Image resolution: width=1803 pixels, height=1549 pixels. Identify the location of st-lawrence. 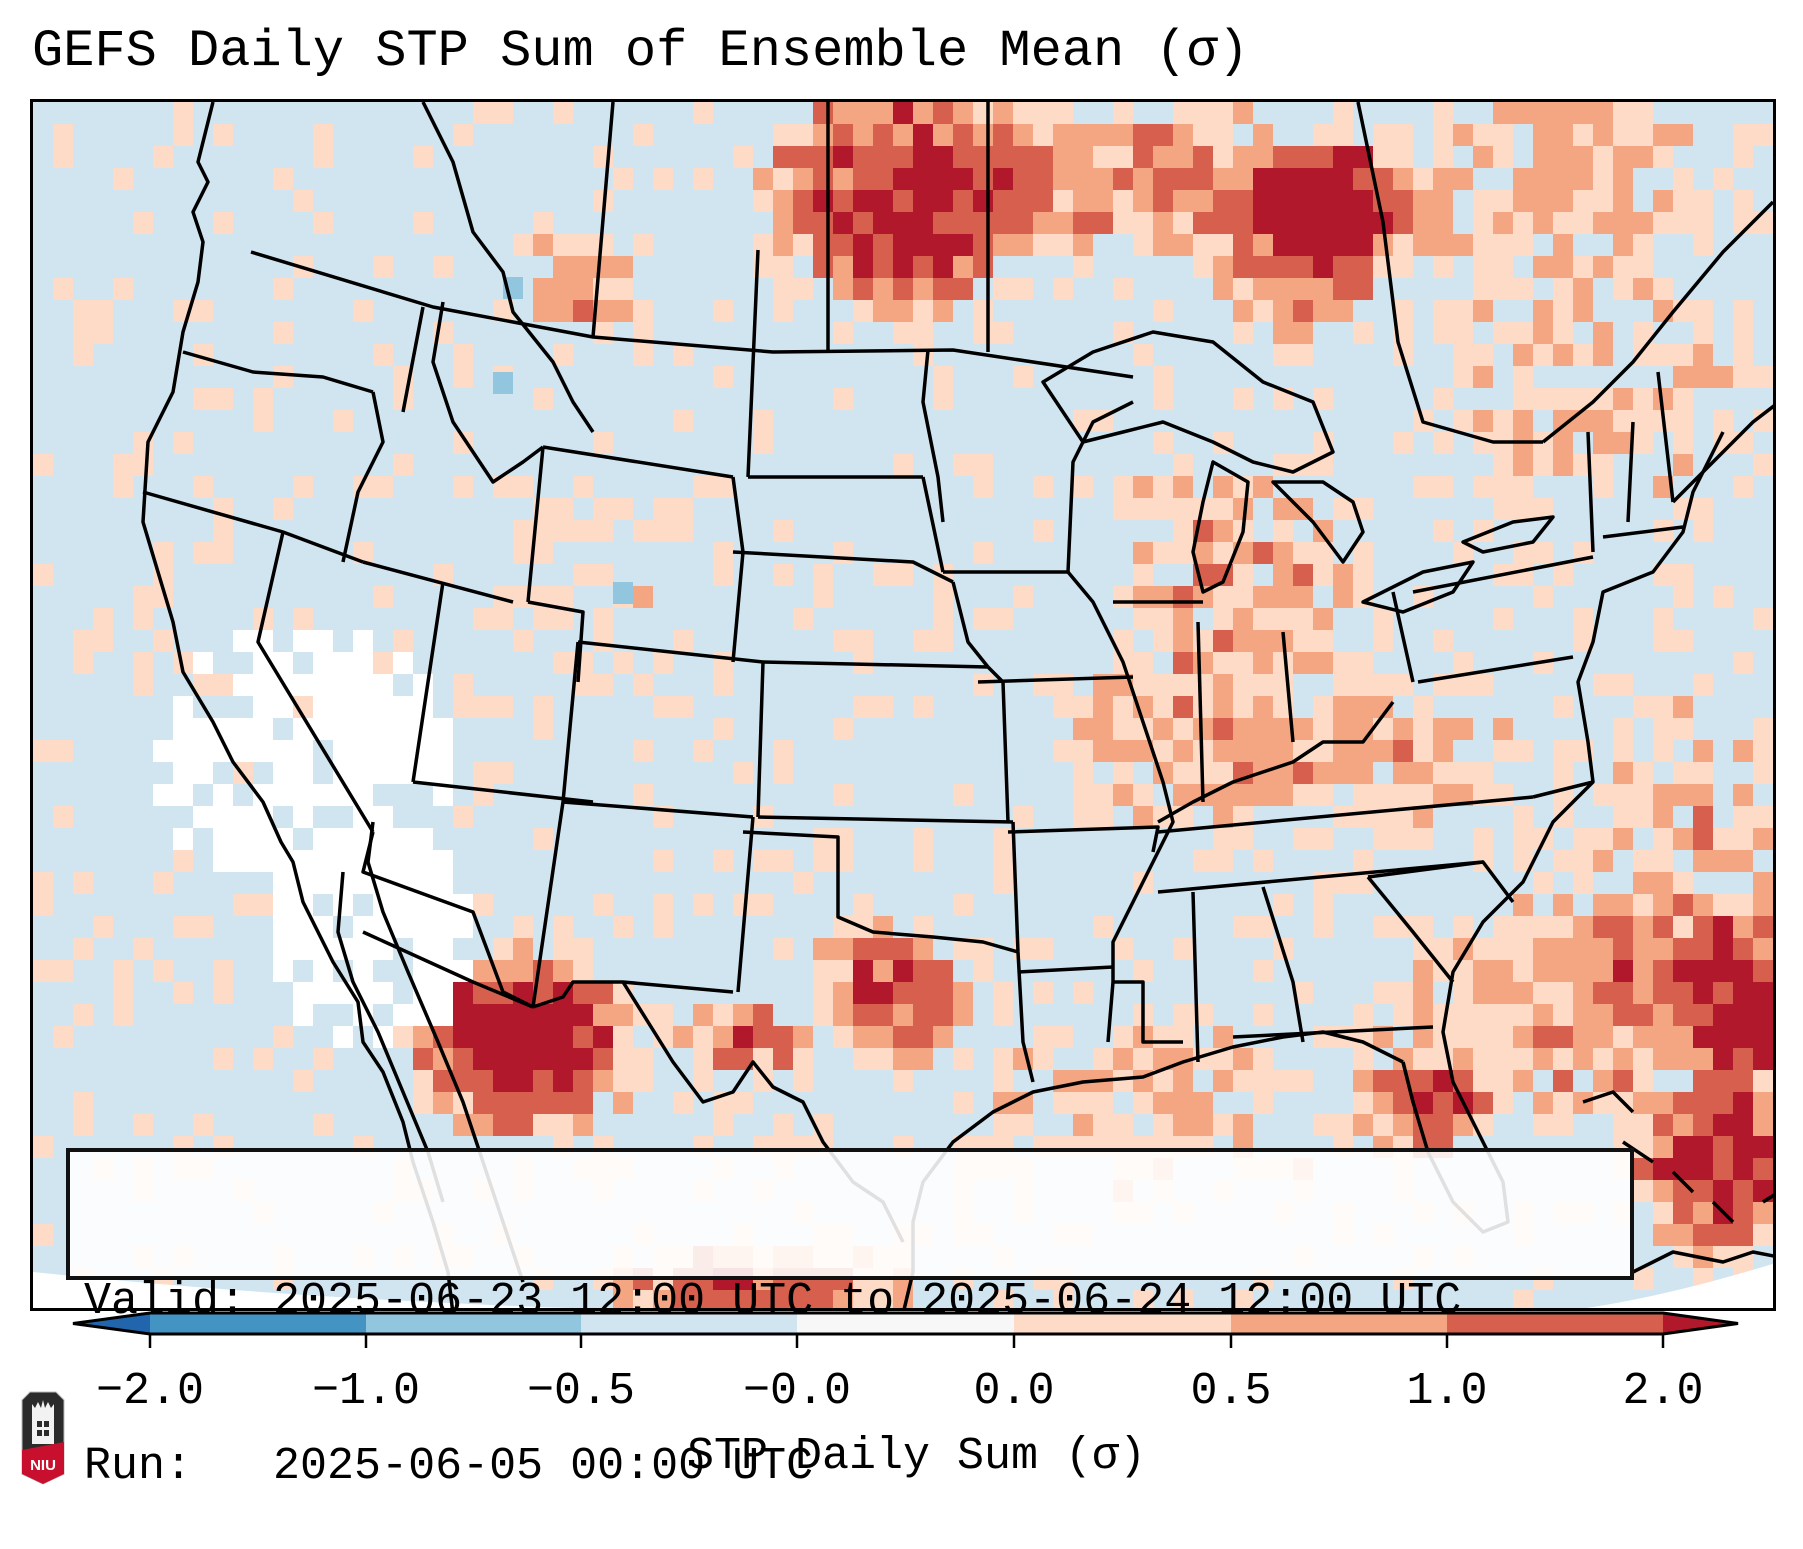
(1657, 322).